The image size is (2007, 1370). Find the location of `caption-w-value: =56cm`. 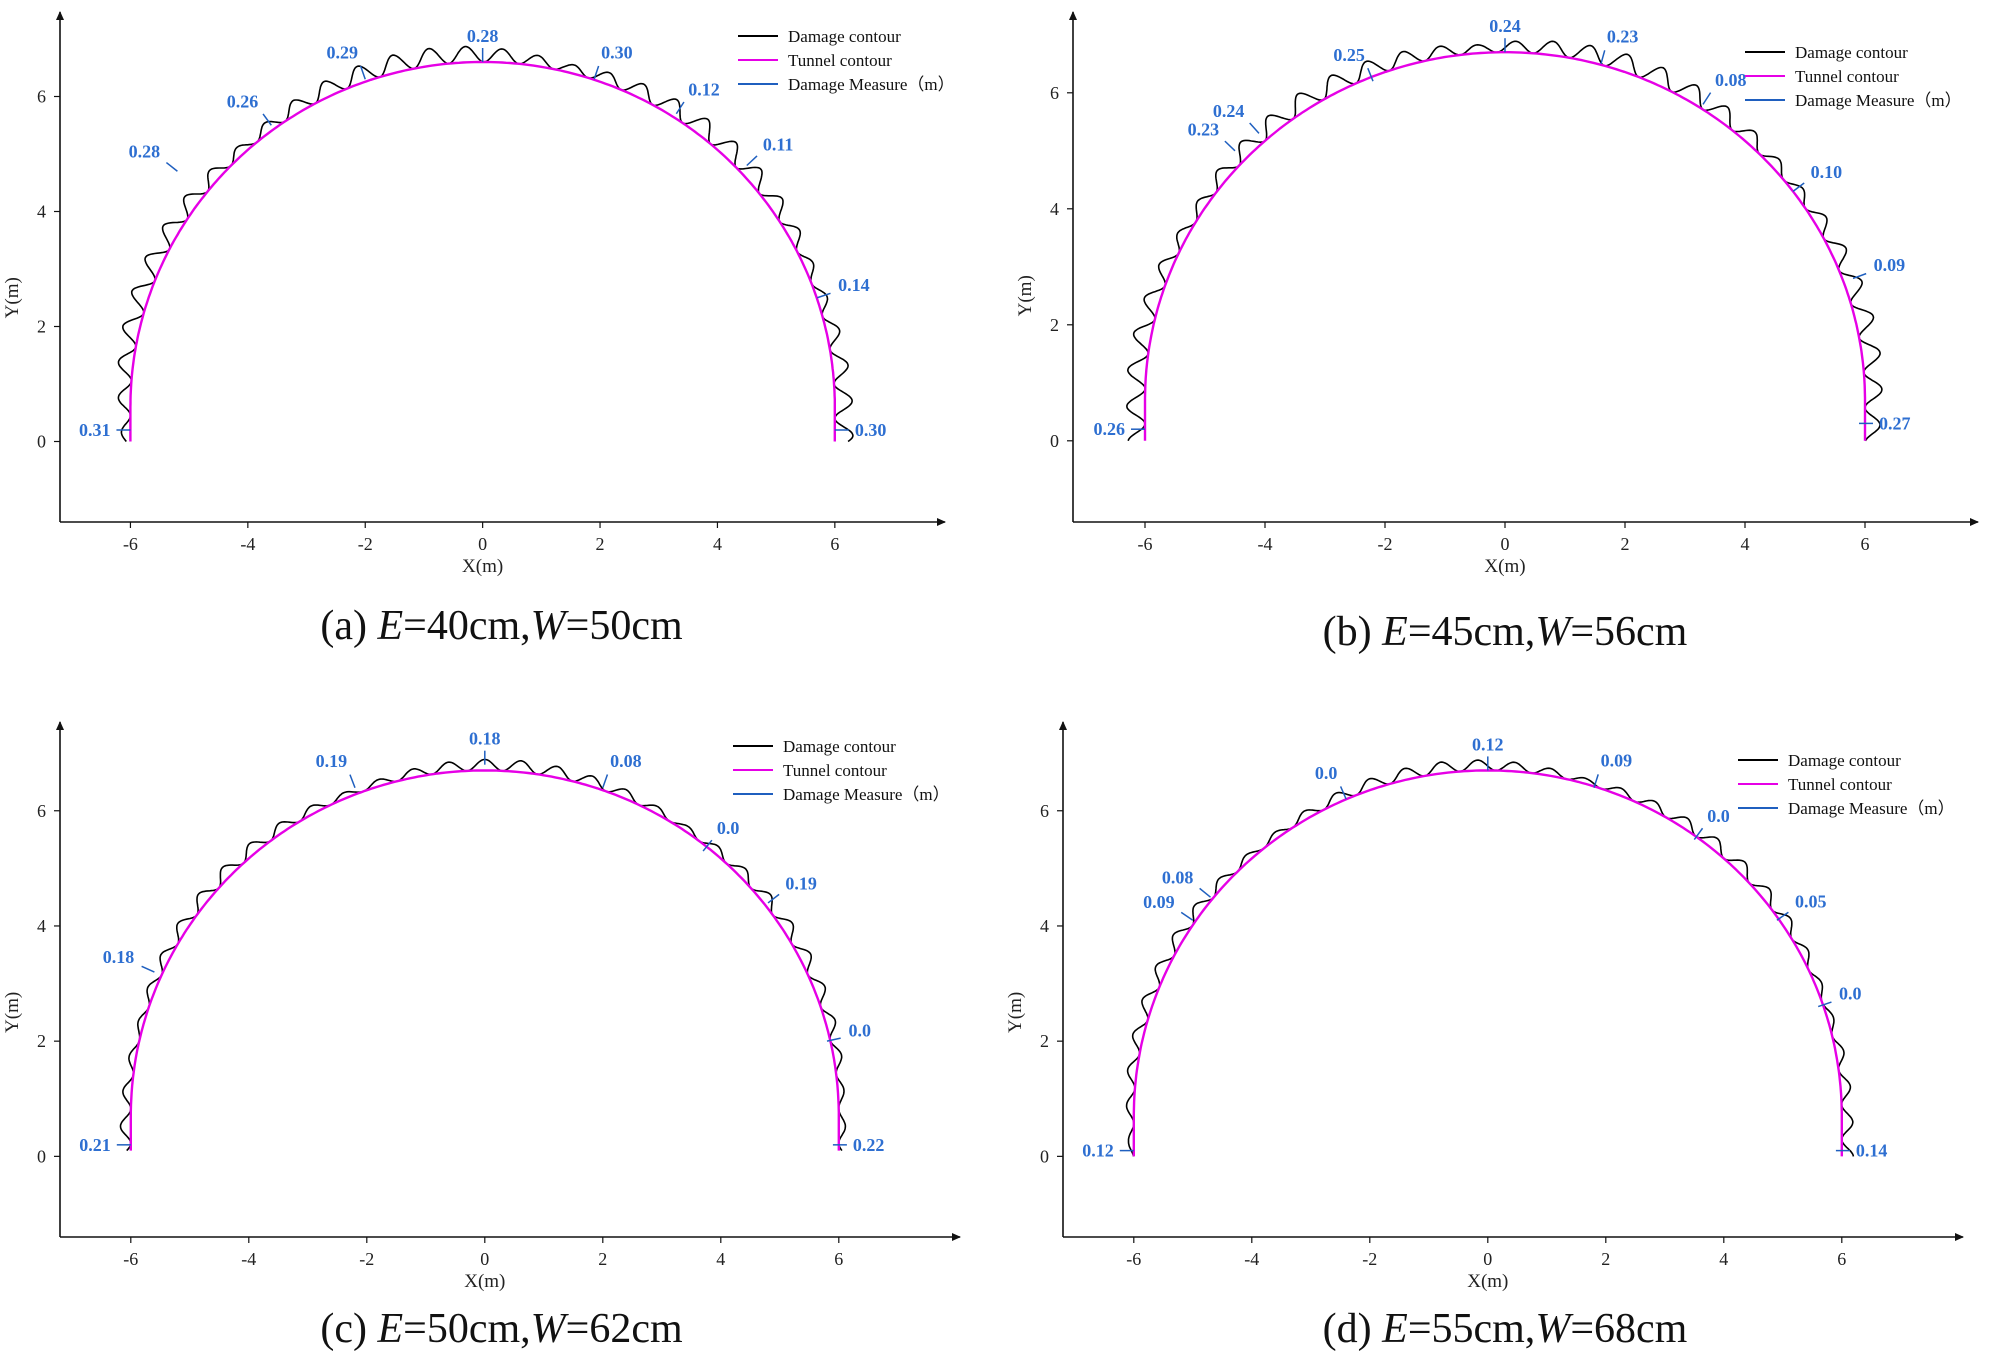

caption-w-value: =56cm is located at coordinates (1629, 632).